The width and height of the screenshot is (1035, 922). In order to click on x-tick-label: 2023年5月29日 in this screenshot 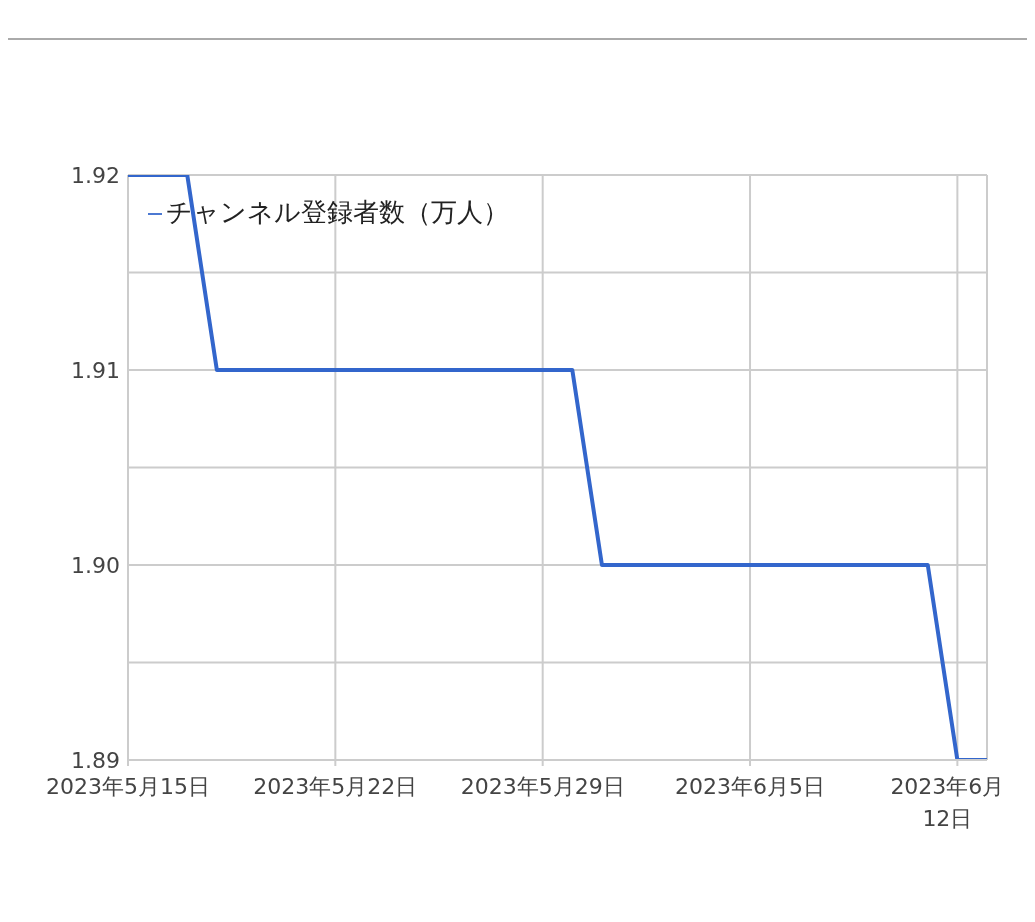, I will do `click(542, 786)`.